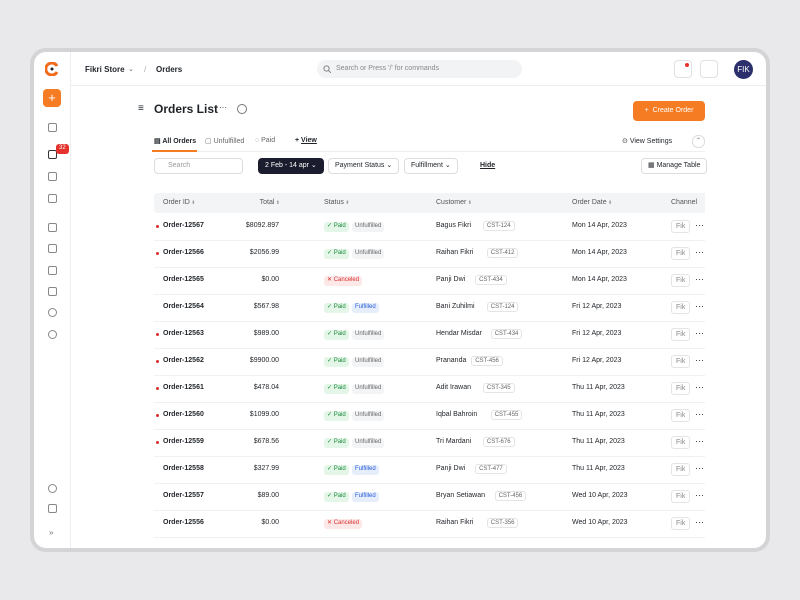  What do you see at coordinates (419, 69) in the screenshot?
I see `search-bar: Search or Press '/' for commands` at bounding box center [419, 69].